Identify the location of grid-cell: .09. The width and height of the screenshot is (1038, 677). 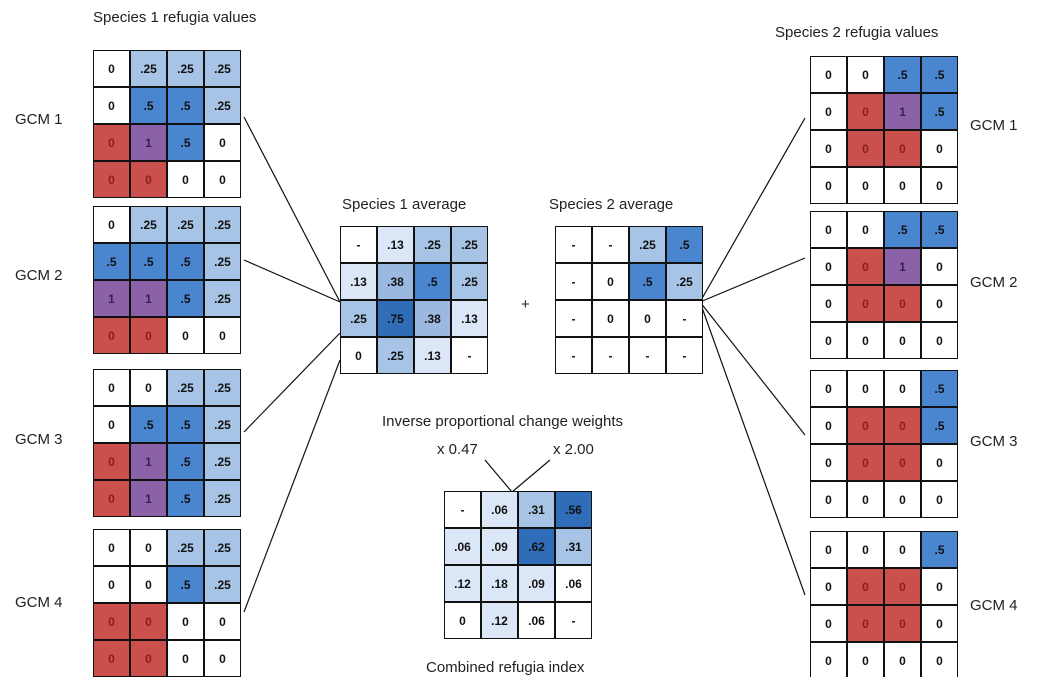
(536, 583).